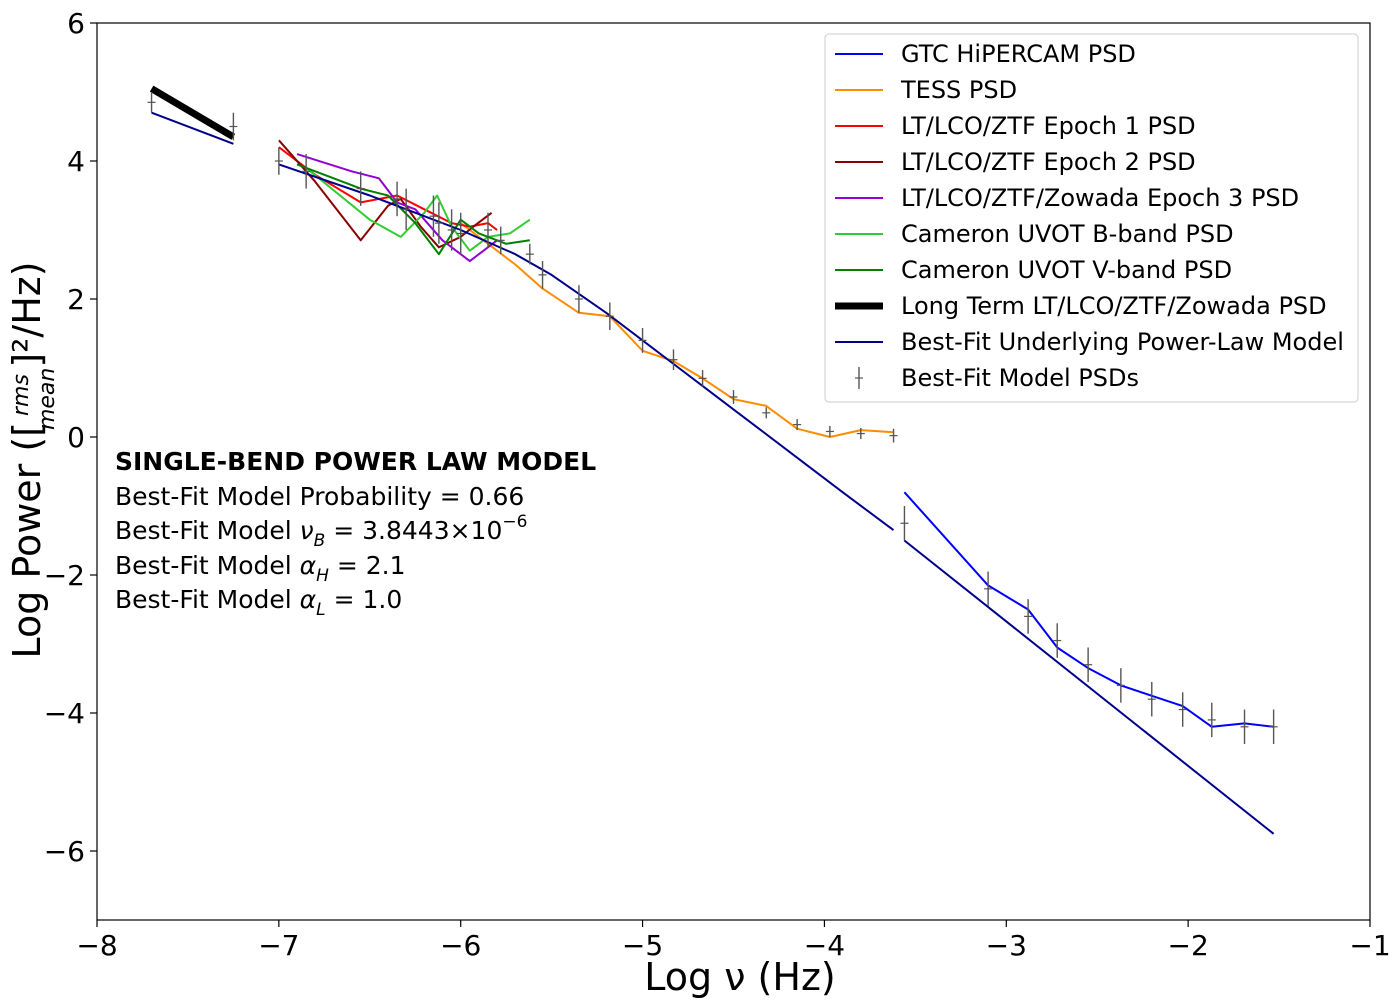 This screenshot has width=1400, height=1000. Describe the element at coordinates (1100, 198) in the screenshot. I see `legend-label-lt-lco-ztf-zowada-epoch-3-psd: LT/LCO/ZTF/Zowada Epoch 3 PSD` at that location.